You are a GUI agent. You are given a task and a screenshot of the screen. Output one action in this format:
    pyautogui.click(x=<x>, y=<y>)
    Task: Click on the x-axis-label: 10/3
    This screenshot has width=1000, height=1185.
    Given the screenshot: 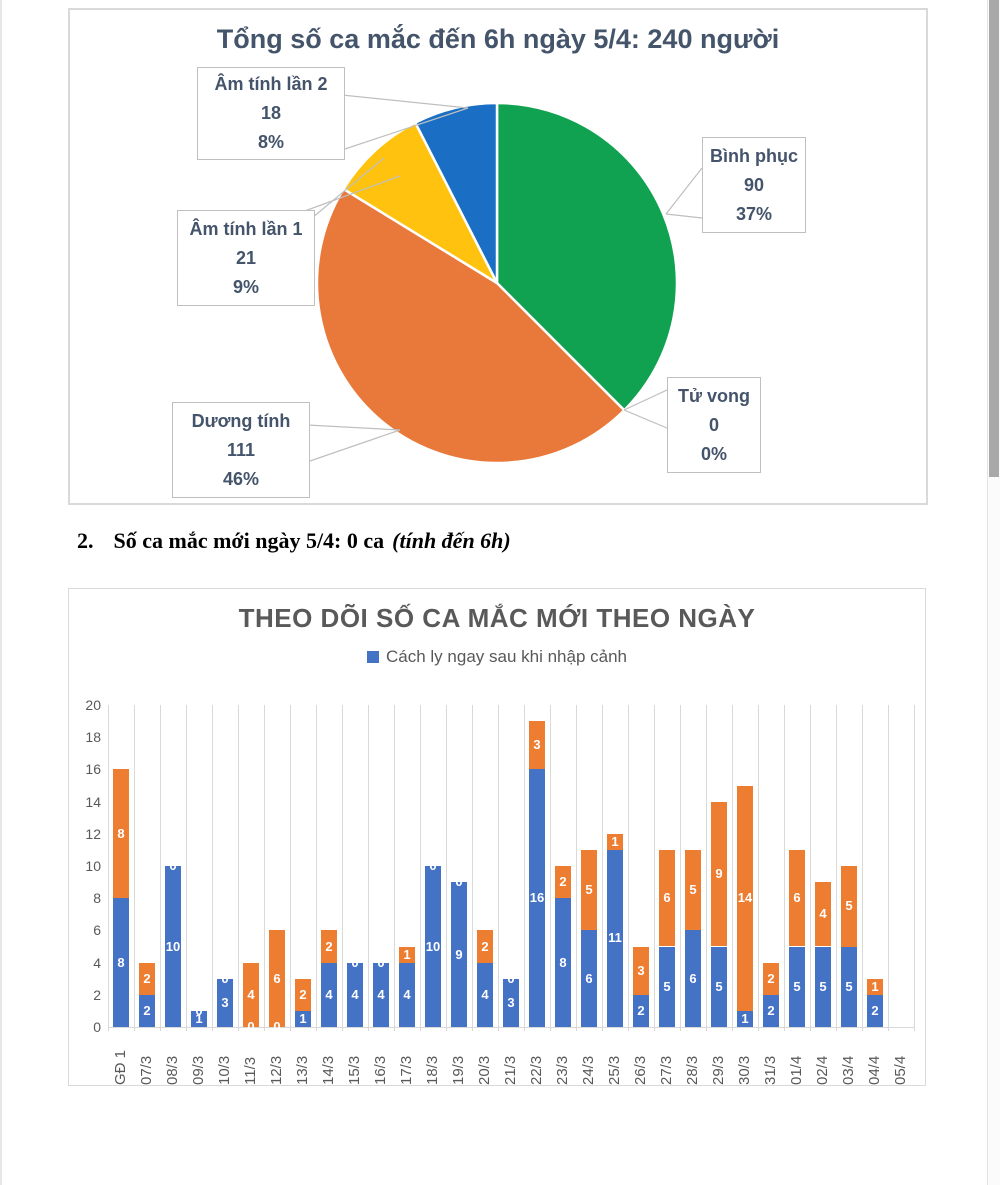 What is the action you would take?
    pyautogui.click(x=224, y=1070)
    